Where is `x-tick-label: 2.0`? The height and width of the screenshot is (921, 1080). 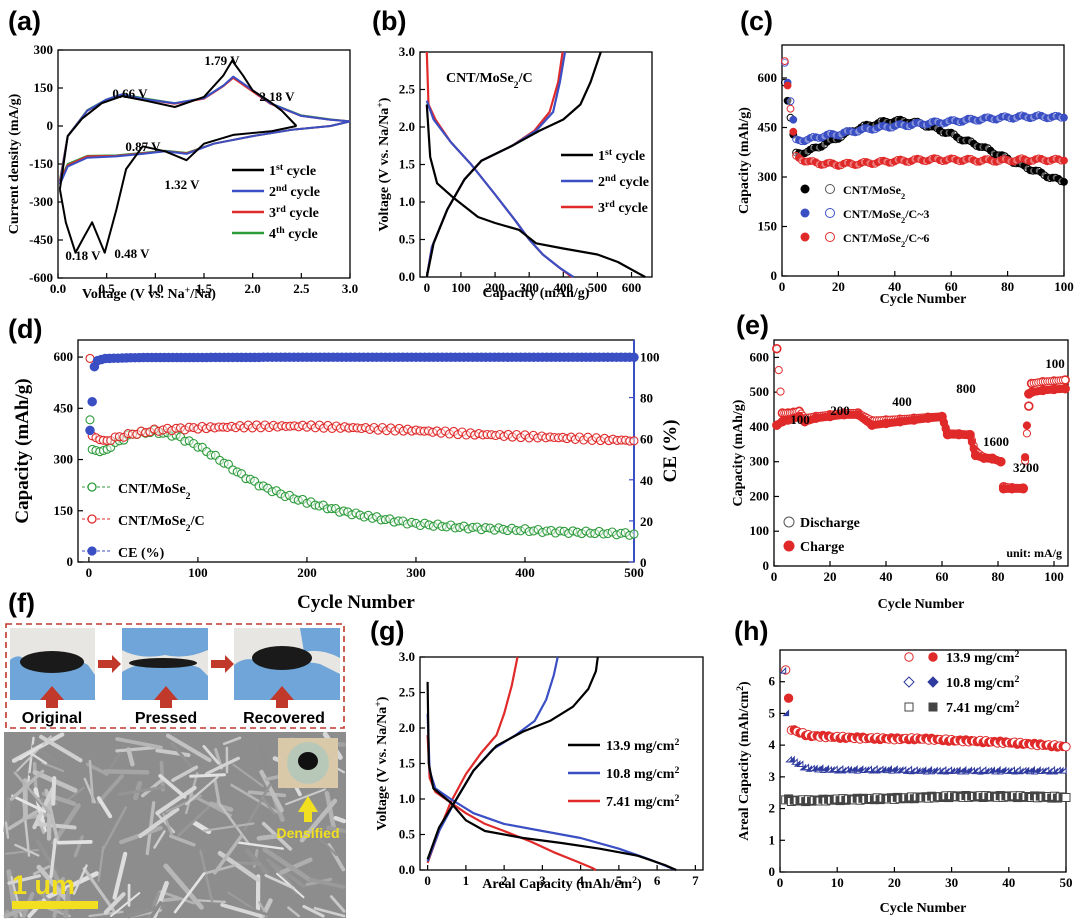
x-tick-label: 2.0 is located at coordinates (253, 288).